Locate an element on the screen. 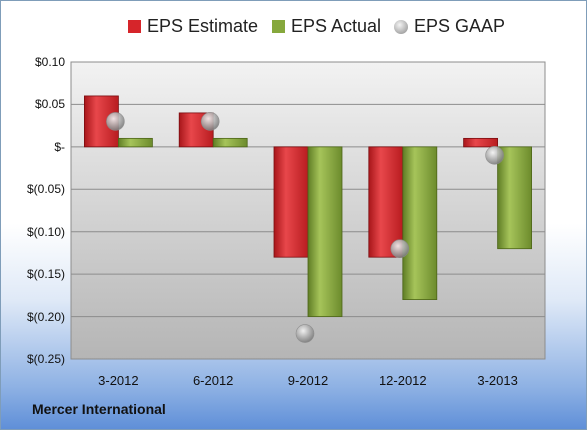 This screenshot has width=587, height=430. y-tick-label: $(0.10) is located at coordinates (45, 231).